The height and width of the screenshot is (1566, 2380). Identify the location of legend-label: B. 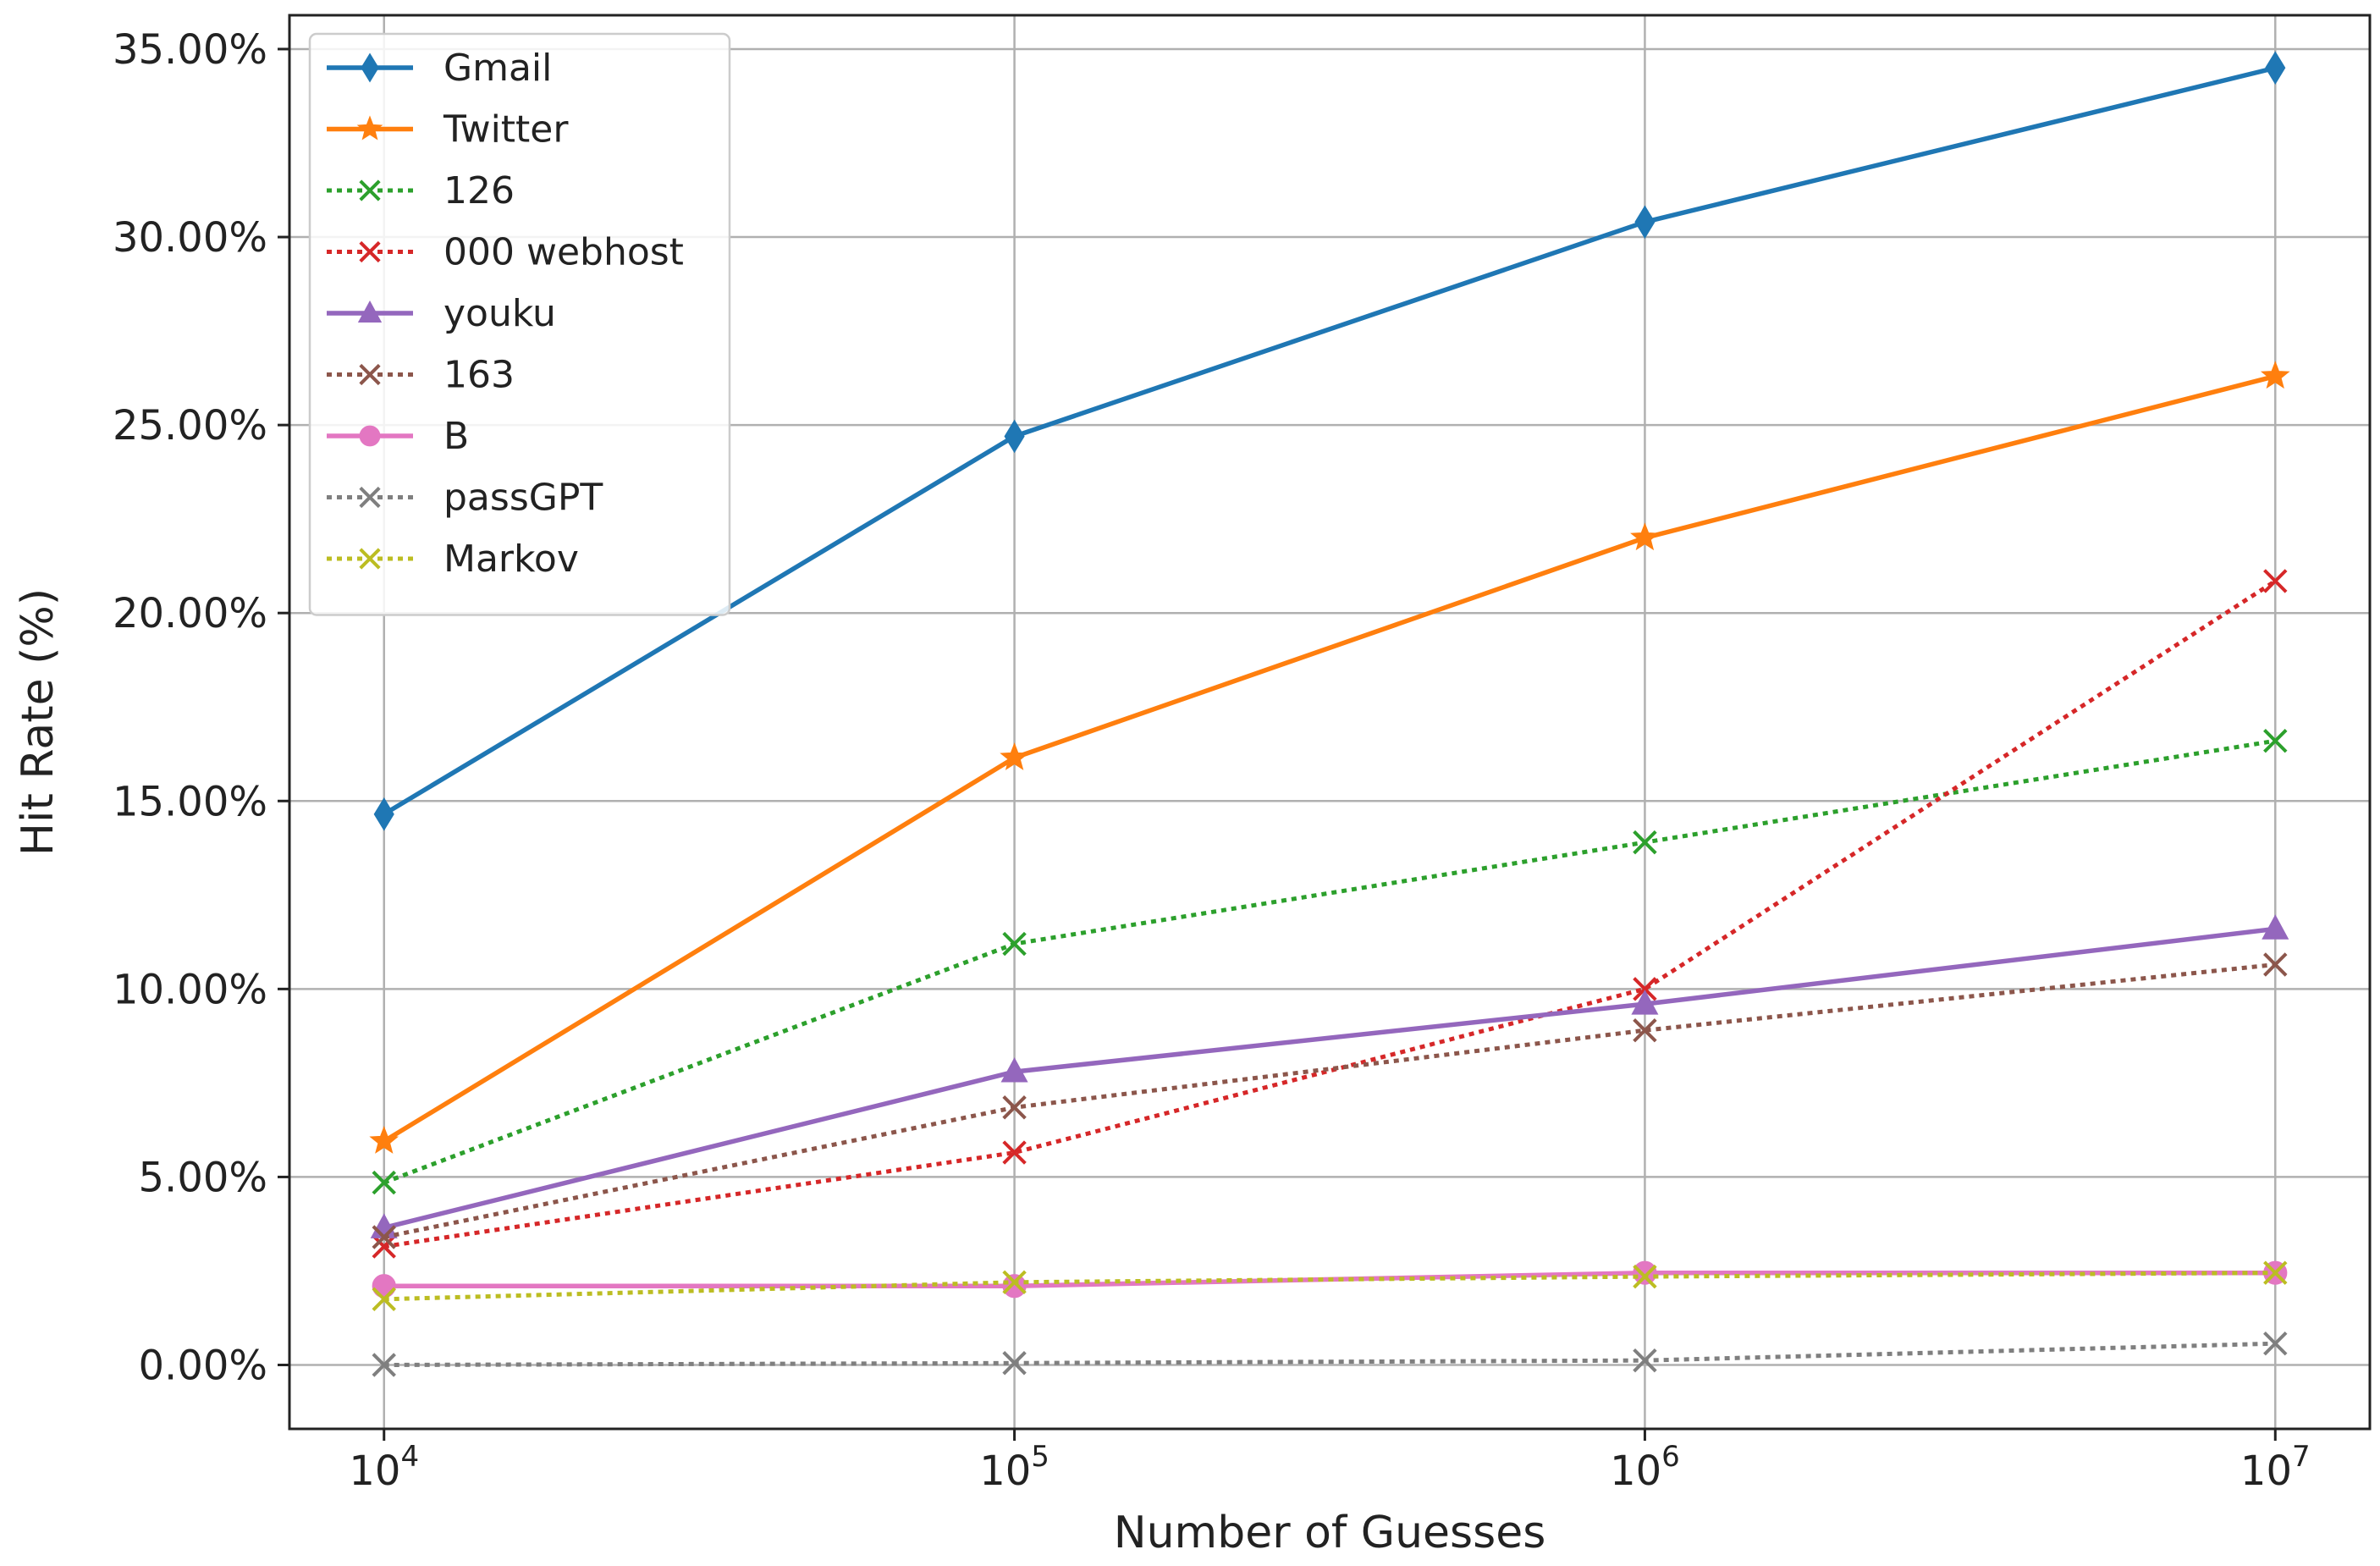
(456, 436).